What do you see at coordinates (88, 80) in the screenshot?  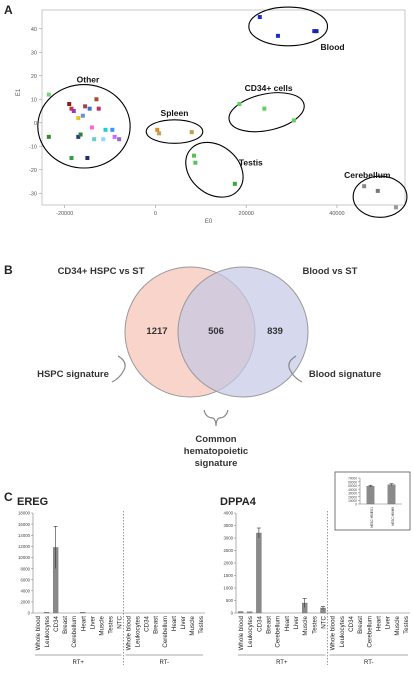 I see `cluster-label: Other` at bounding box center [88, 80].